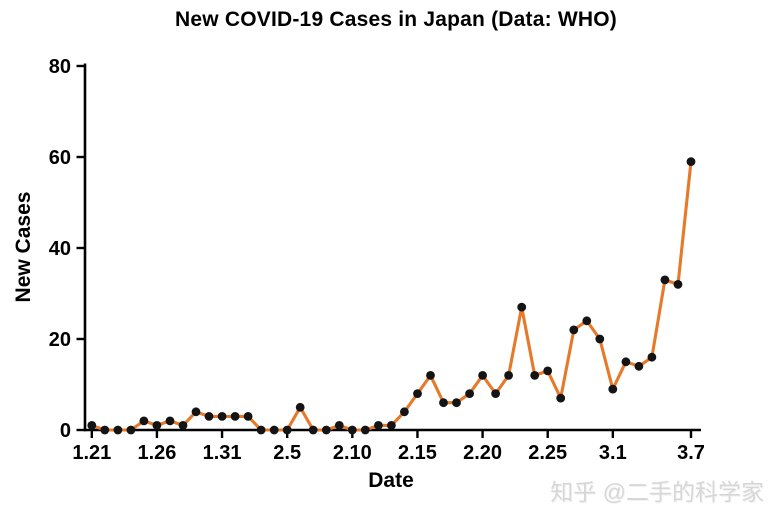 This screenshot has height=511, width=771. I want to click on y-tick-label: 0, so click(65, 431).